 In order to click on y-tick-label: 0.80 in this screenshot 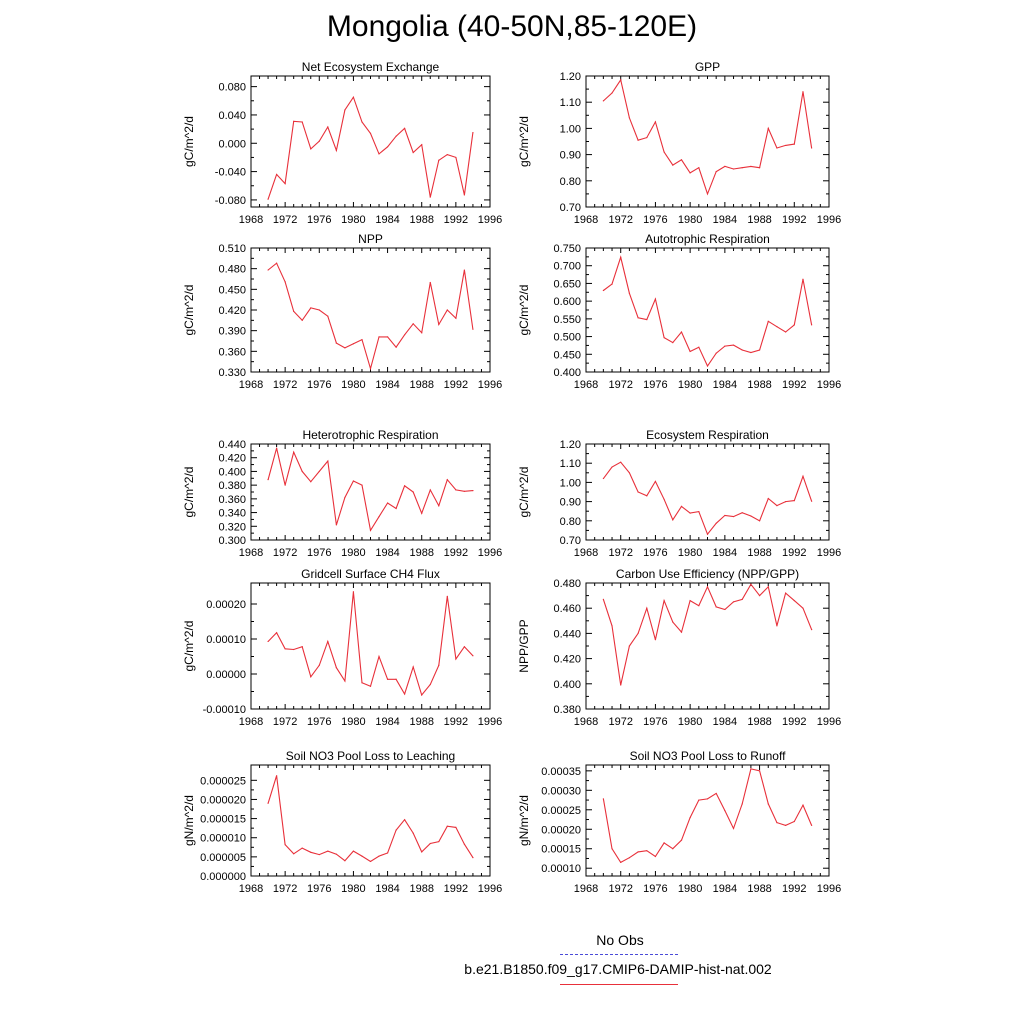, I will do `click(570, 182)`.